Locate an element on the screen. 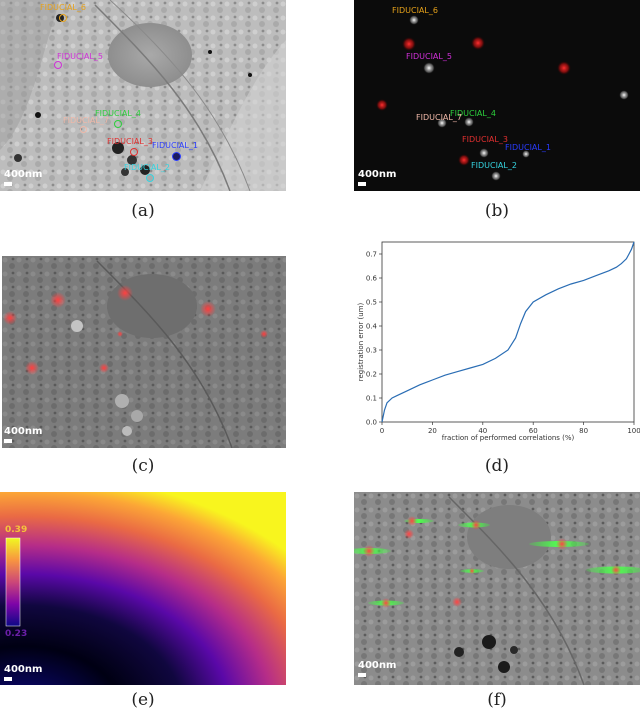 This screenshot has height=712, width=640. fiducial-4-label-b: FIDUCIAL_4 is located at coordinates (473, 113).